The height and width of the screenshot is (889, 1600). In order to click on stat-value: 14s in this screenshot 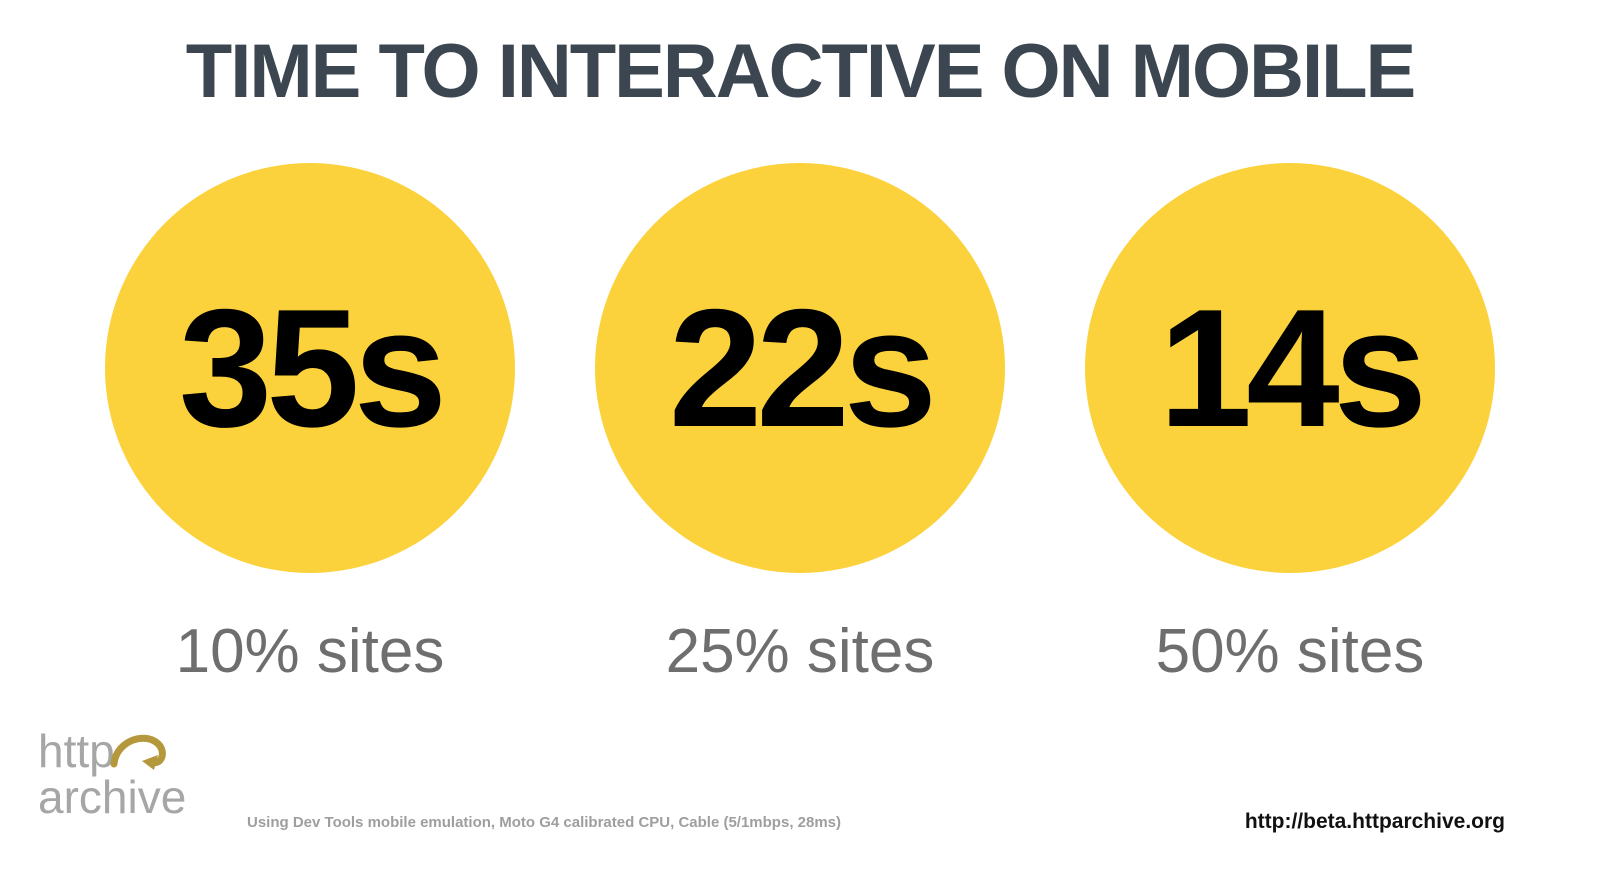, I will do `click(1292, 368)`.